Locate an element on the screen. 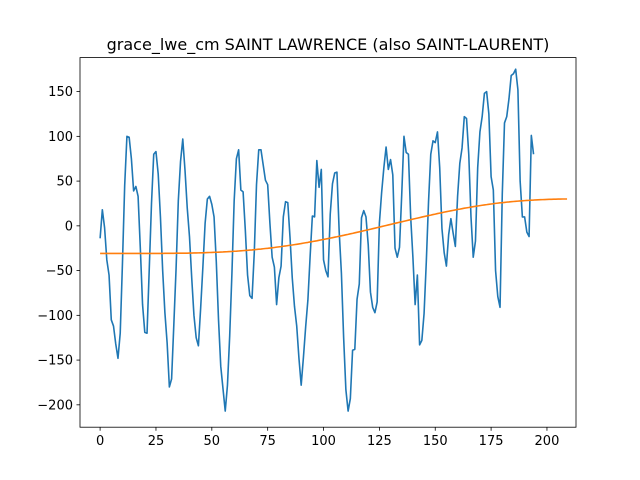  y-tick-label: 50 is located at coordinates (64, 182).